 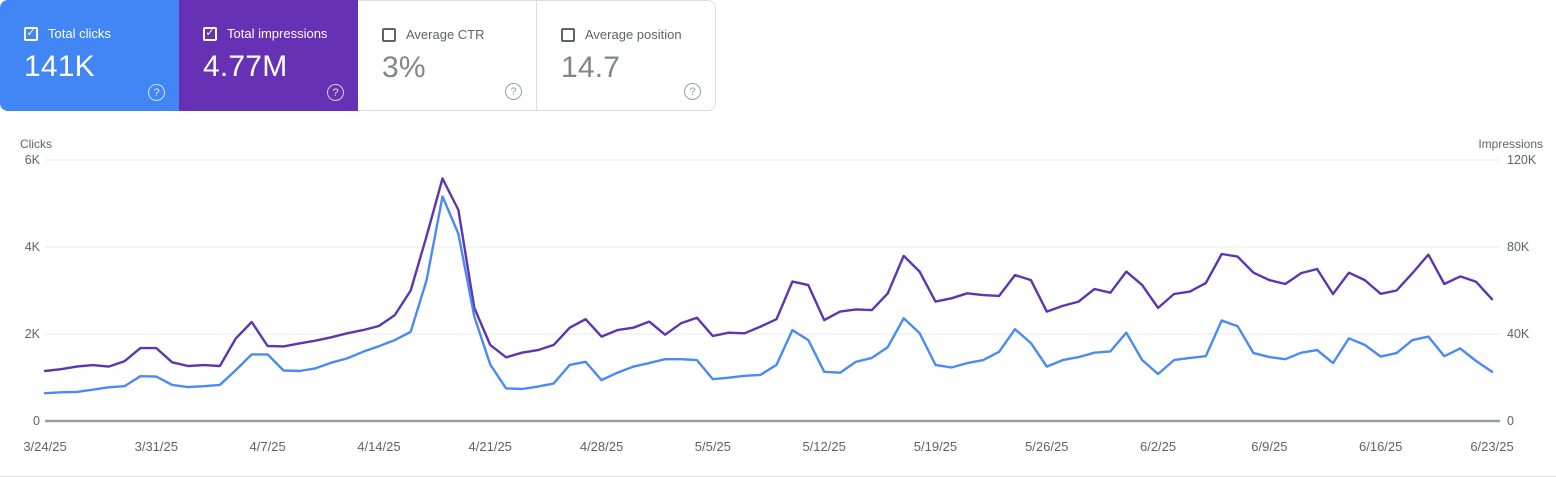 I want to click on left-axis-tick: 6K, so click(x=33, y=160).